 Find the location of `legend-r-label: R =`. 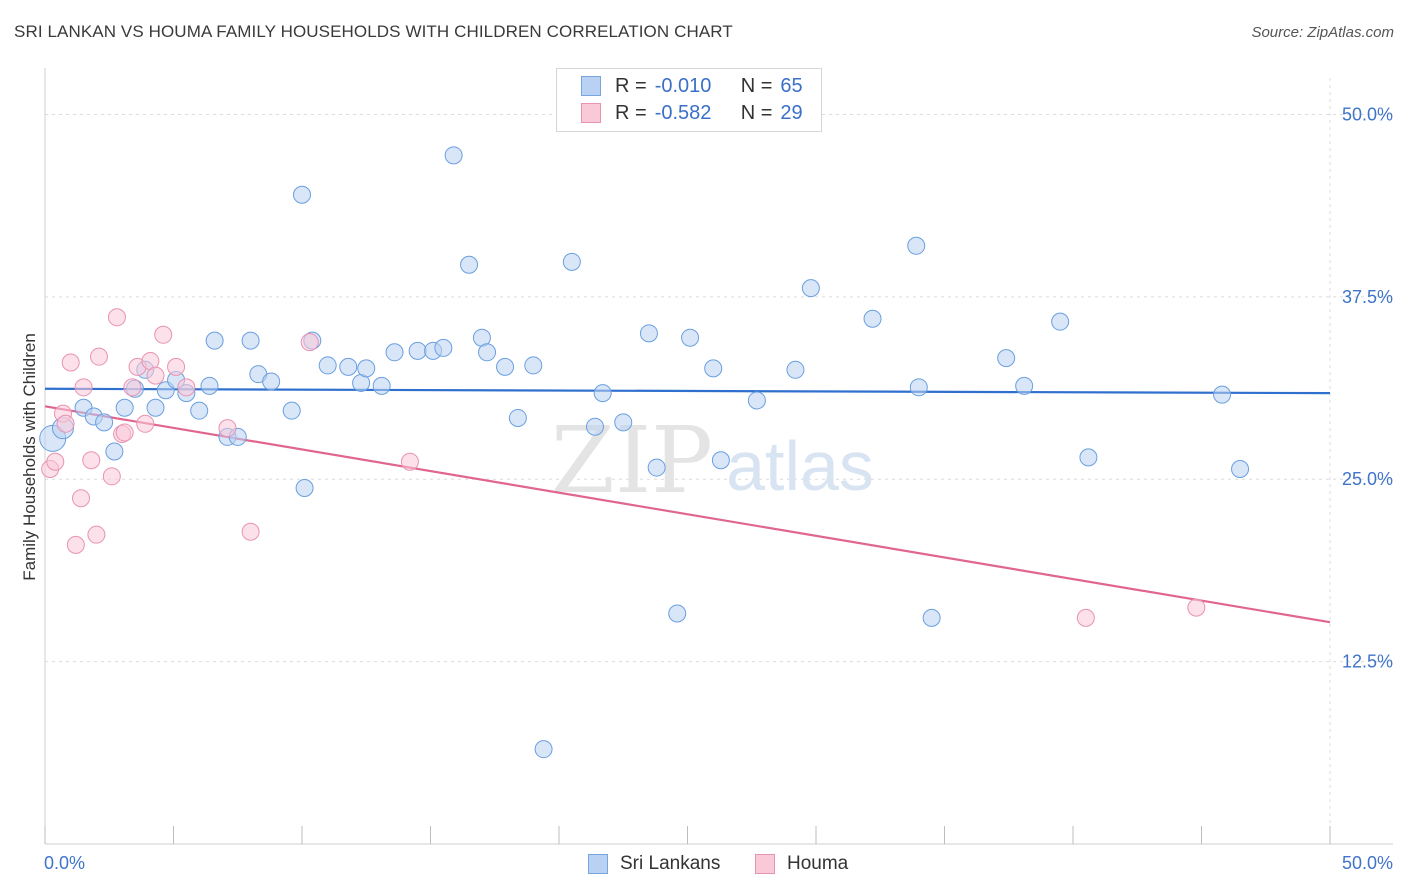

legend-r-label: R = is located at coordinates (631, 85).